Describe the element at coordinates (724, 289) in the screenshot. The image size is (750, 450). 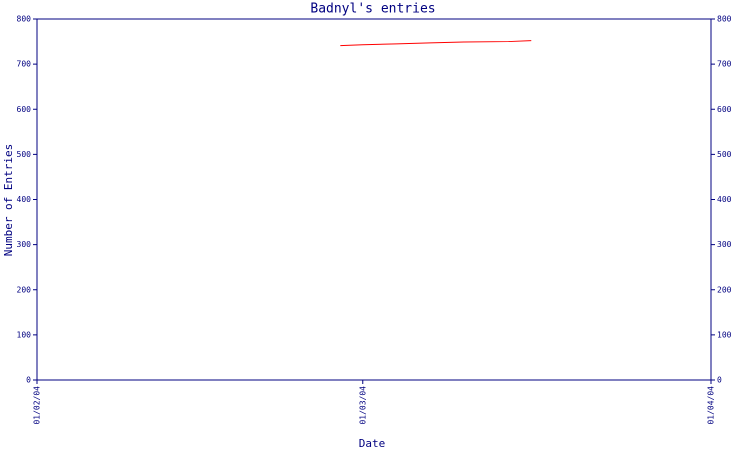
I see `y2-tick-label: 200` at that location.